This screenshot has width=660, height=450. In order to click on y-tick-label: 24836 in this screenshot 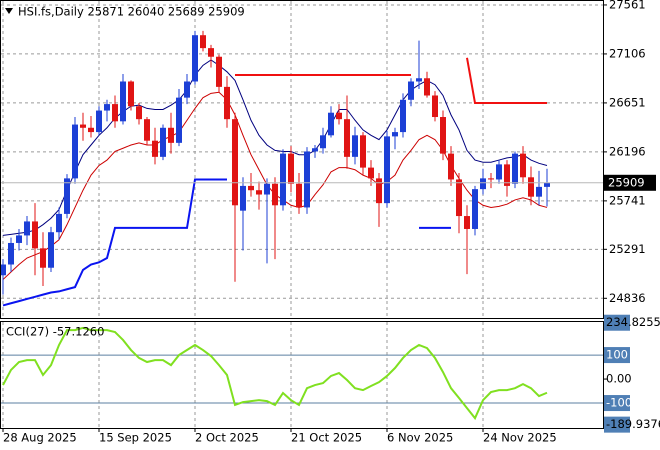, I will do `click(627, 298)`.